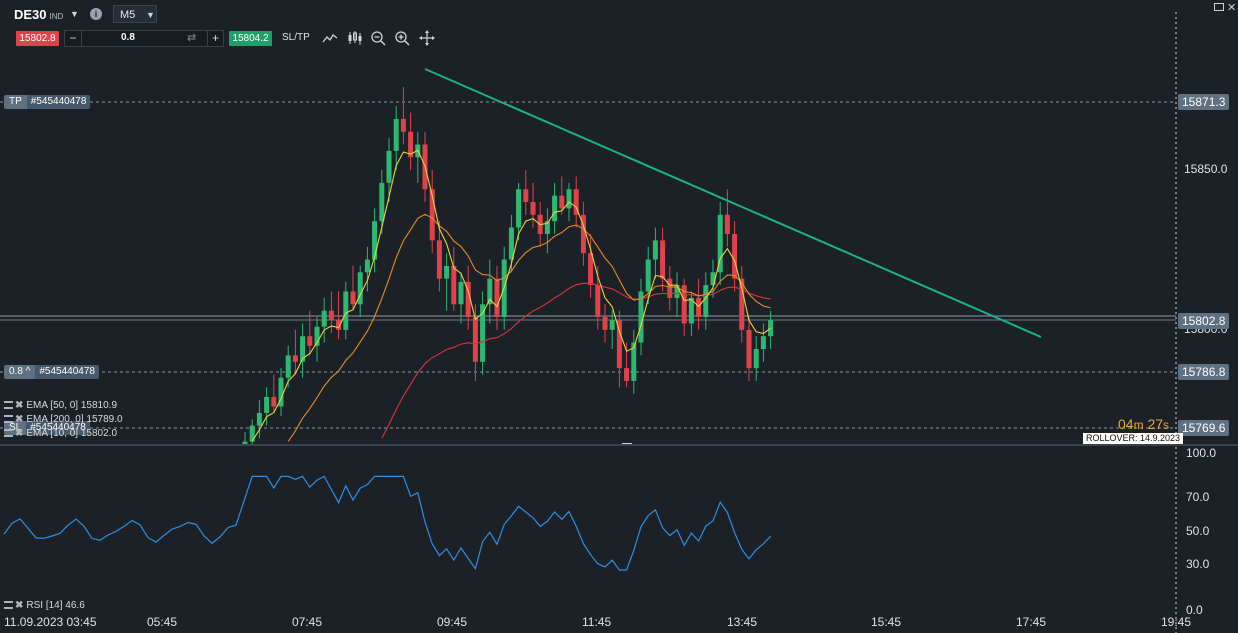 Image resolution: width=1238 pixels, height=633 pixels. Describe the element at coordinates (1219, 7) in the screenshot. I see `window-icon` at that location.